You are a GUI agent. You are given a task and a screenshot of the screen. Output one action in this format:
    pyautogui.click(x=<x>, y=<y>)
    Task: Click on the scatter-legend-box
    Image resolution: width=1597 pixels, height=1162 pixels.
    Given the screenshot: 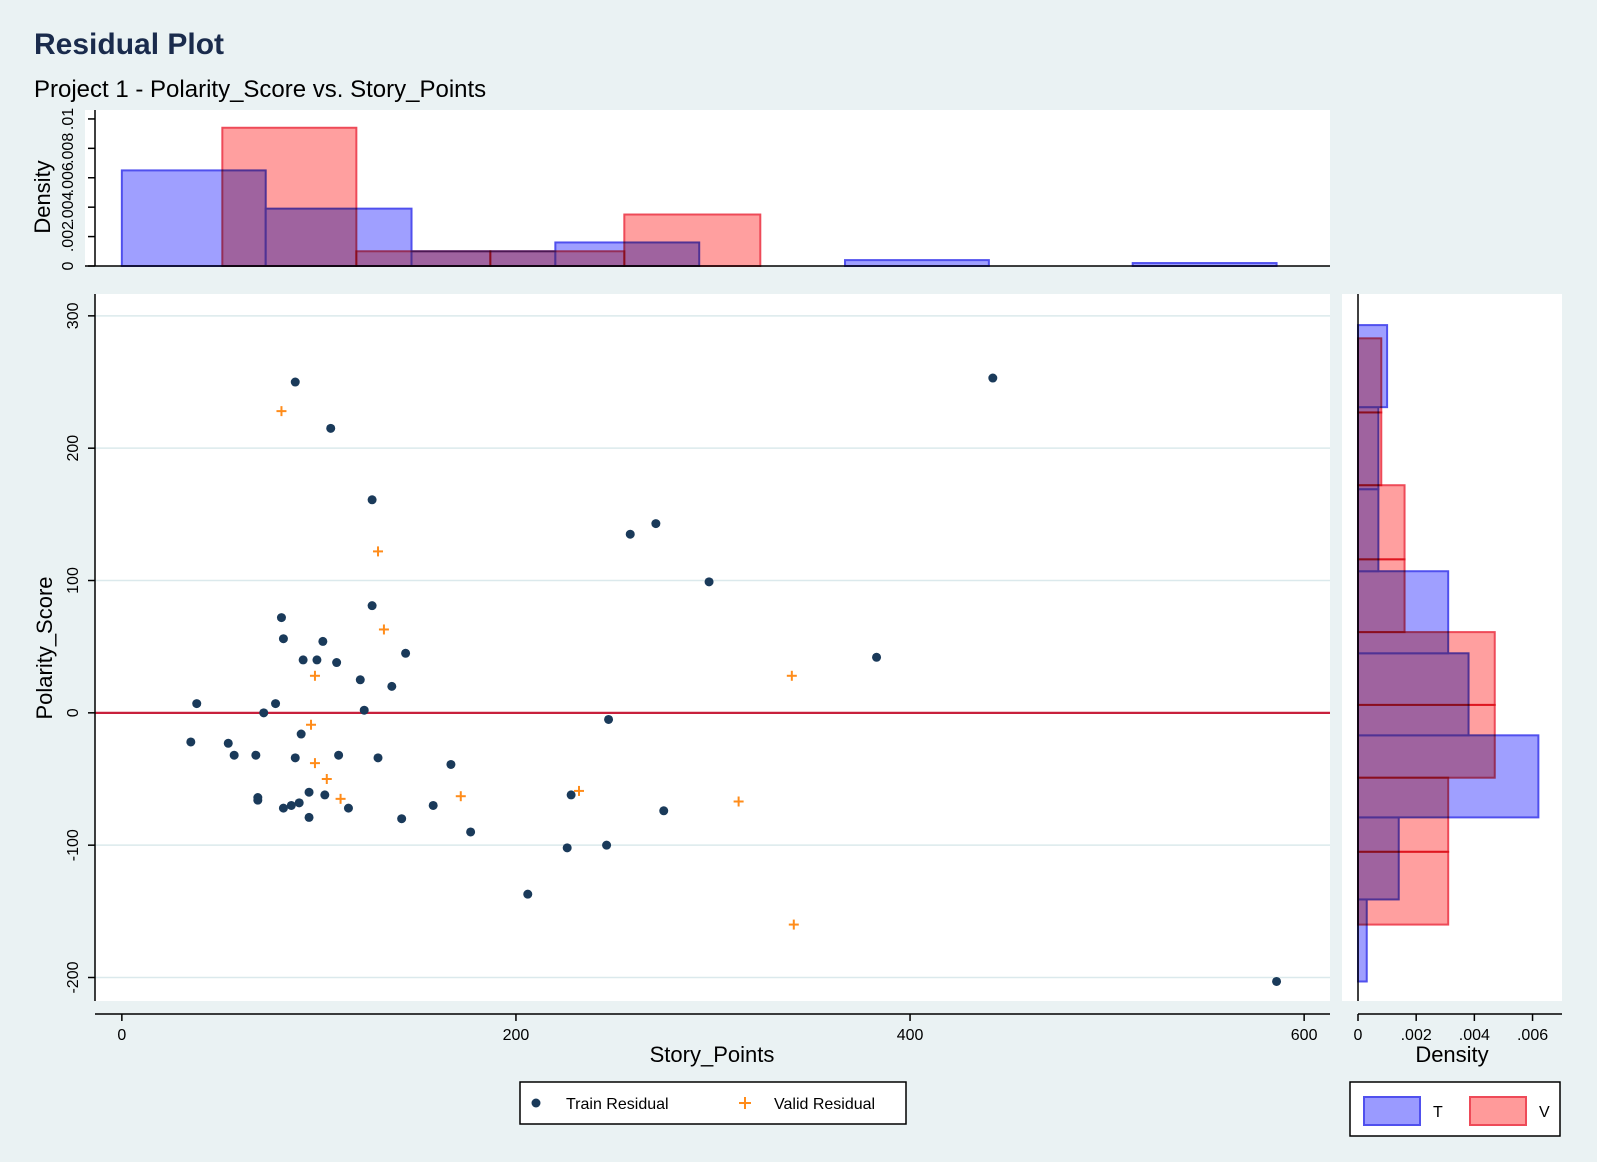 What is the action you would take?
    pyautogui.click(x=713, y=1103)
    